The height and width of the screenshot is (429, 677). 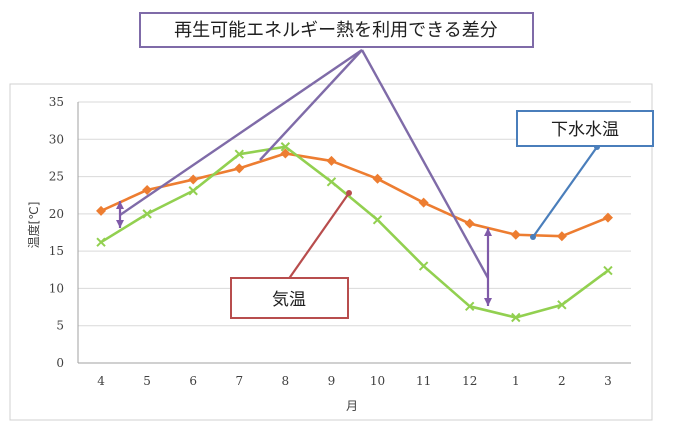 I want to click on x-tick-label: 7, so click(x=239, y=381).